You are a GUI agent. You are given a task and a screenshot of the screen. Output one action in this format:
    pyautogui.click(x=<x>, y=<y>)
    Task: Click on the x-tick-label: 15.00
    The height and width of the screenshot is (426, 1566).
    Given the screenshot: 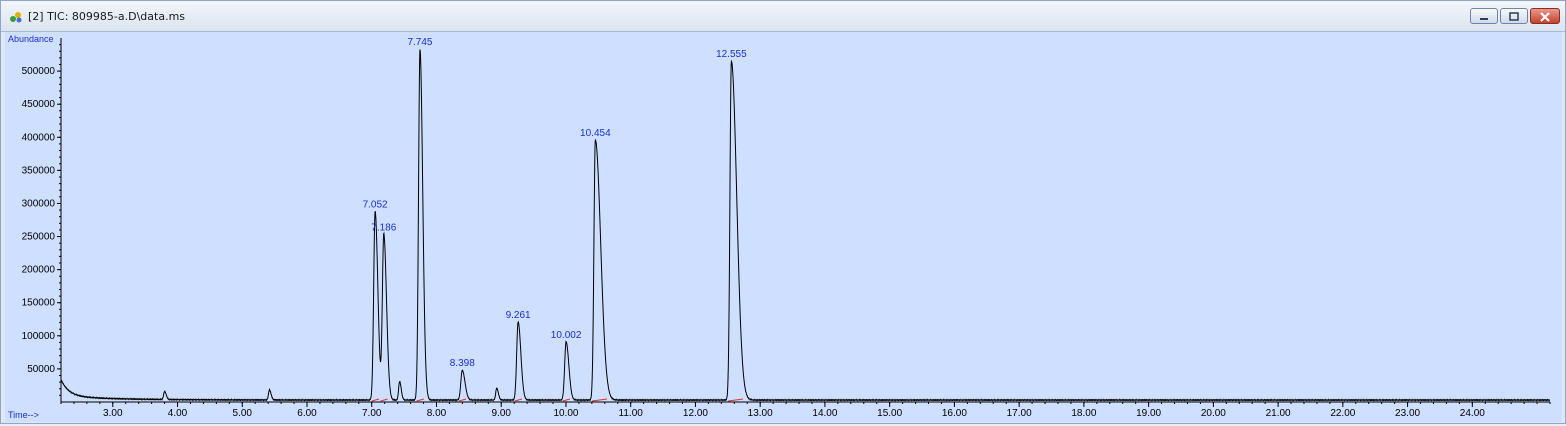 What is the action you would take?
    pyautogui.click(x=889, y=413)
    